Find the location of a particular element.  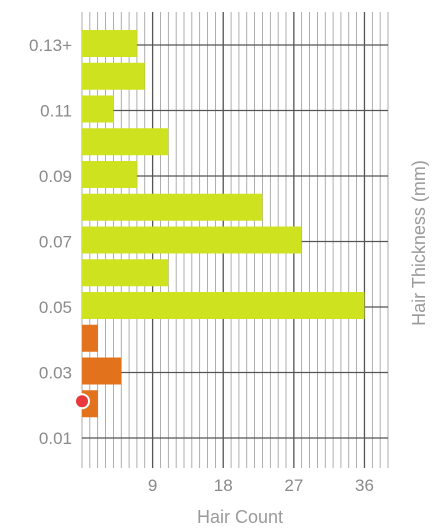

x-tick-label: 9 is located at coordinates (152, 485).